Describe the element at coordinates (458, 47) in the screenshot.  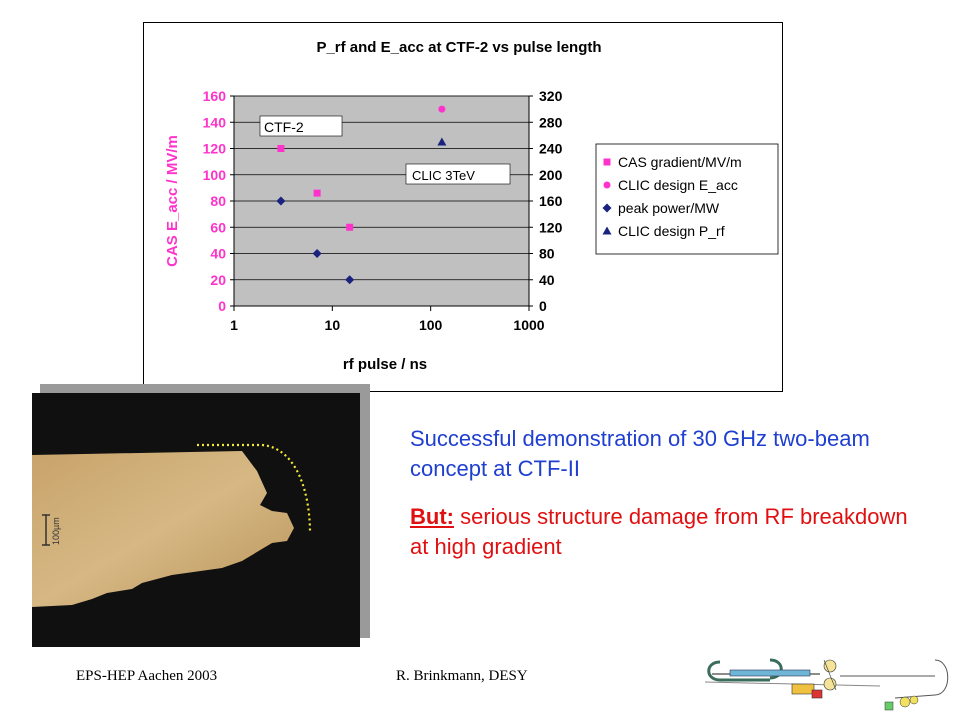
I see `chart-title: P_rf and E_acc at CTF-2 vs pulse length` at that location.